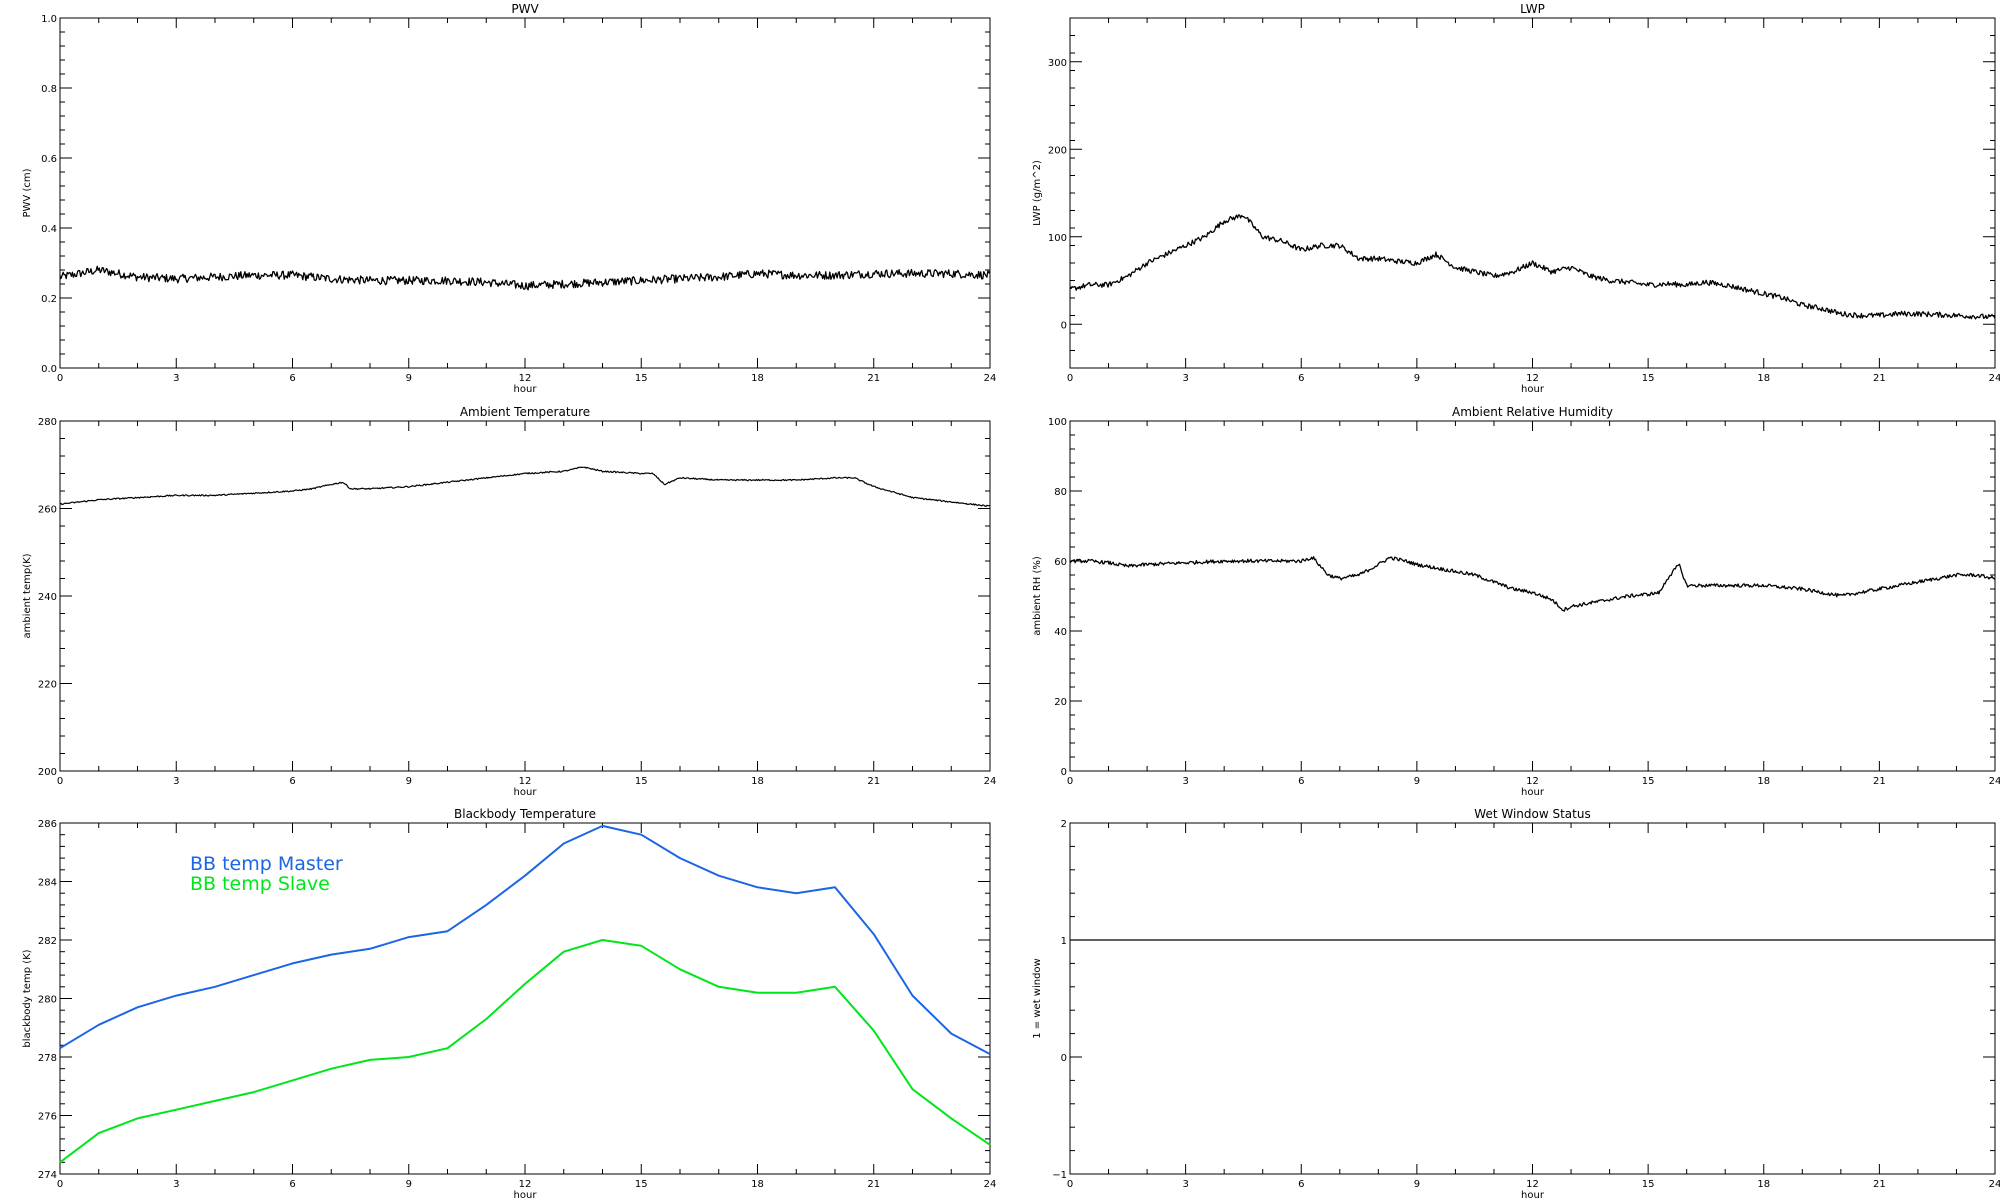 The height and width of the screenshot is (1204, 2000). I want to click on legend-entry: BB temp Master, so click(266, 864).